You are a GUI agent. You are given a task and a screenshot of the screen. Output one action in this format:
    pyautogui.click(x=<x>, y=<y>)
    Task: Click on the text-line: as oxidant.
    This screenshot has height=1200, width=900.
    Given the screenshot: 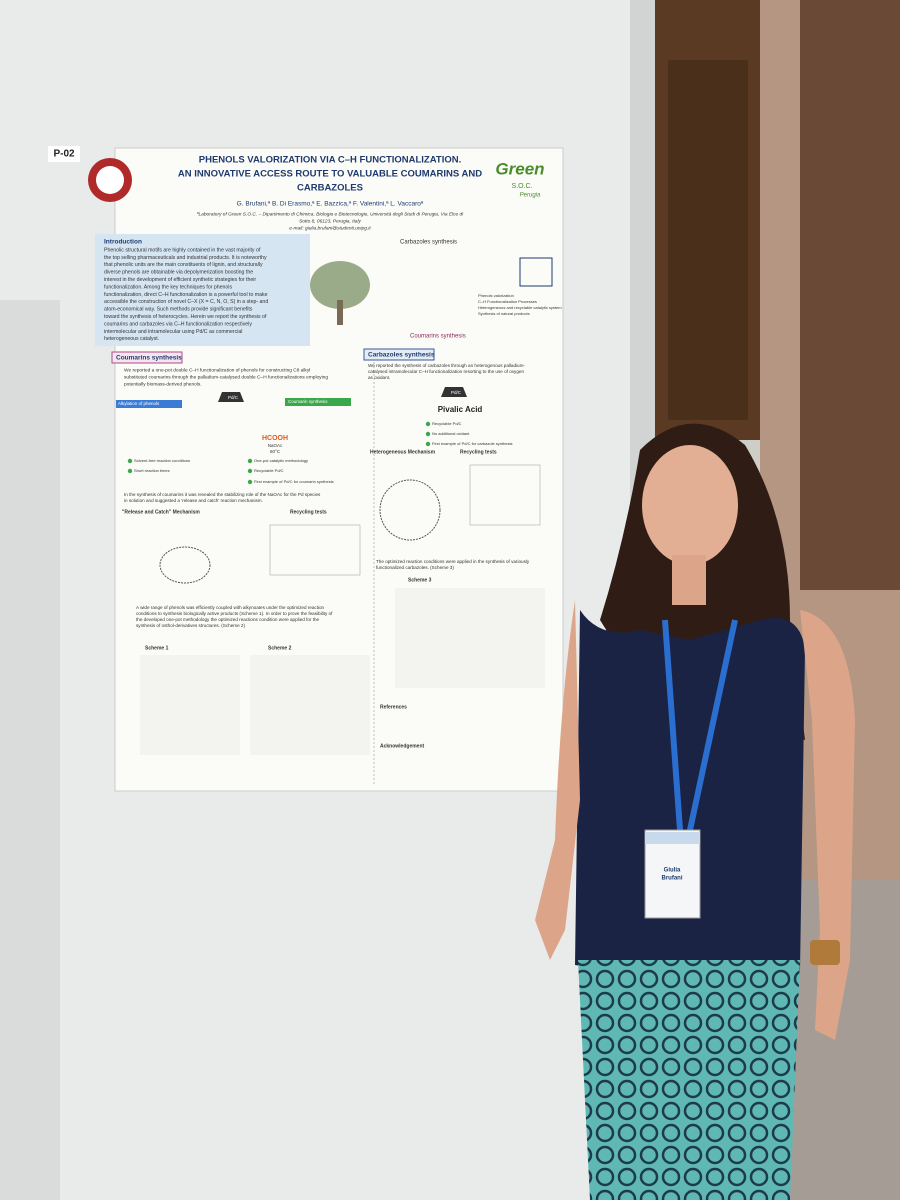 What is the action you would take?
    pyautogui.click(x=379, y=377)
    